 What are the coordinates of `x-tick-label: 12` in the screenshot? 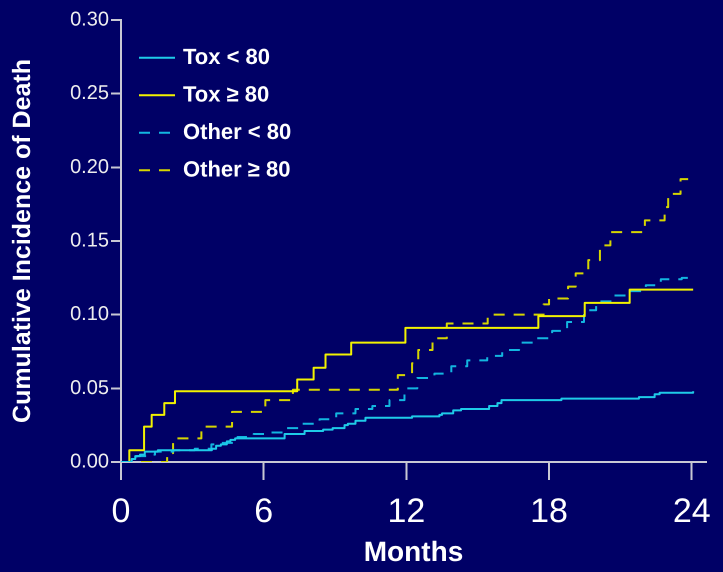 It's located at (406, 511).